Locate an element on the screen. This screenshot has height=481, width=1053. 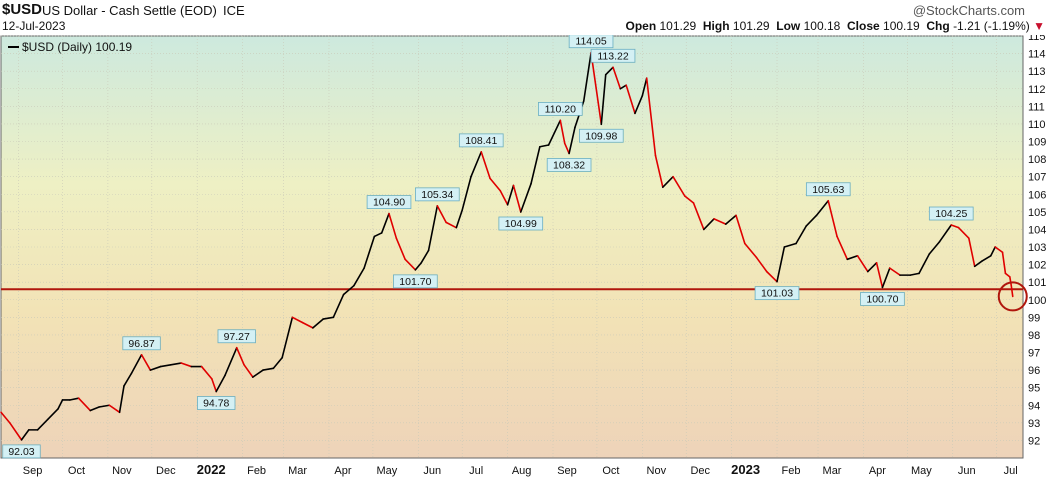
x-tick-label: Aug is located at coordinates (522, 471).